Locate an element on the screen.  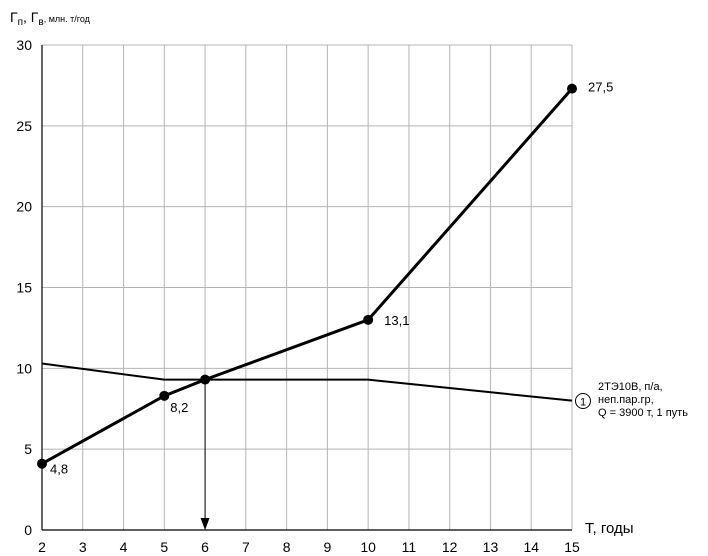
x-tick-label-11: 11 is located at coordinates (409, 547).